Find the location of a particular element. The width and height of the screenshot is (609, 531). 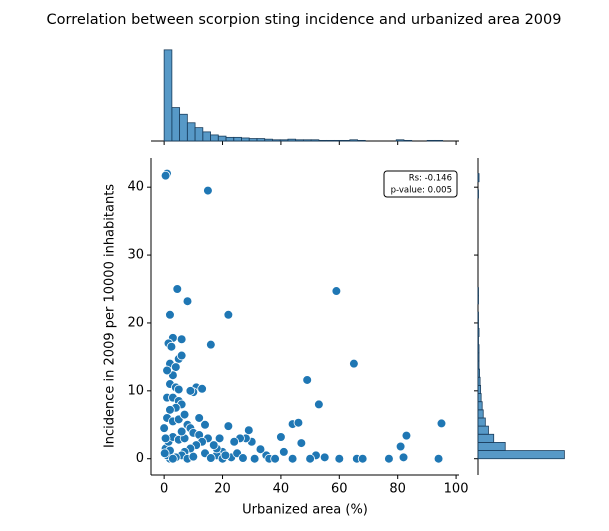

y-tick-label: 20 is located at coordinates (135, 322).